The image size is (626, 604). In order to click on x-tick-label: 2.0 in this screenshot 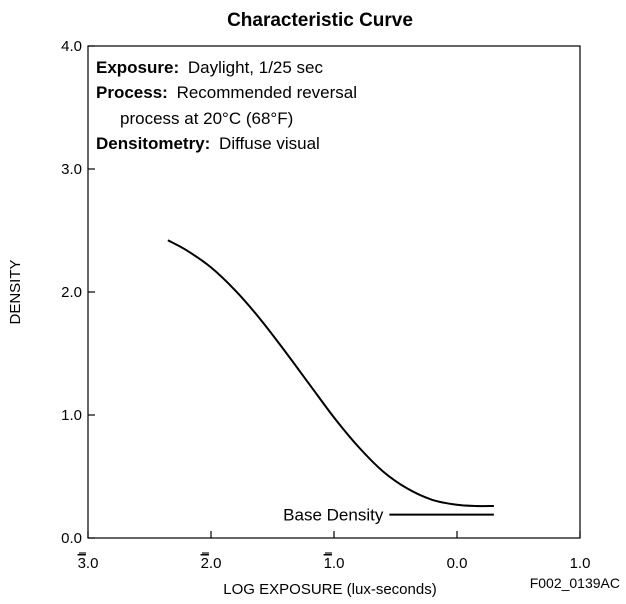, I will do `click(211, 563)`.